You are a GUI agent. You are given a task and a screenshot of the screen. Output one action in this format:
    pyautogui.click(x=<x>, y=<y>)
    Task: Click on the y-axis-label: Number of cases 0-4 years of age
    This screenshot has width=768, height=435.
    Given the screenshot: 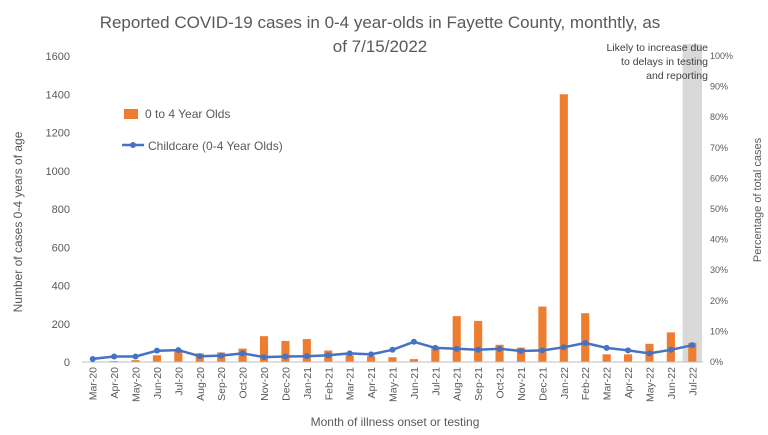 What is the action you would take?
    pyautogui.click(x=18, y=221)
    